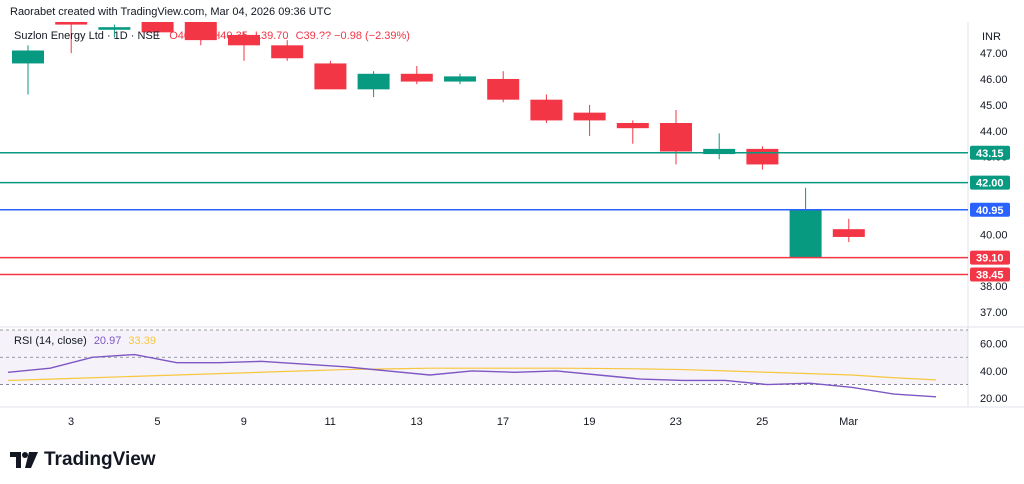  I want to click on price-tick-label: 37.00, so click(994, 313).